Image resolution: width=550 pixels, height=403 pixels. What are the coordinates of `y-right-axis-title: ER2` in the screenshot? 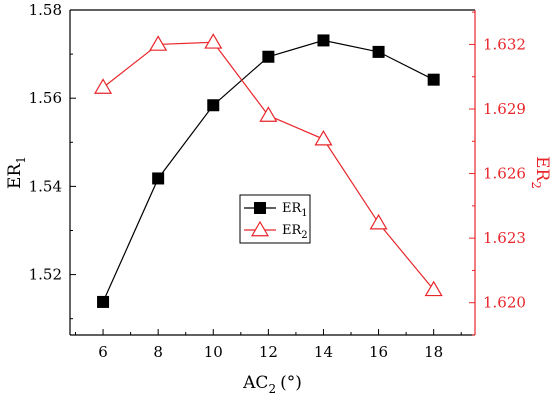 It's located at (539, 172).